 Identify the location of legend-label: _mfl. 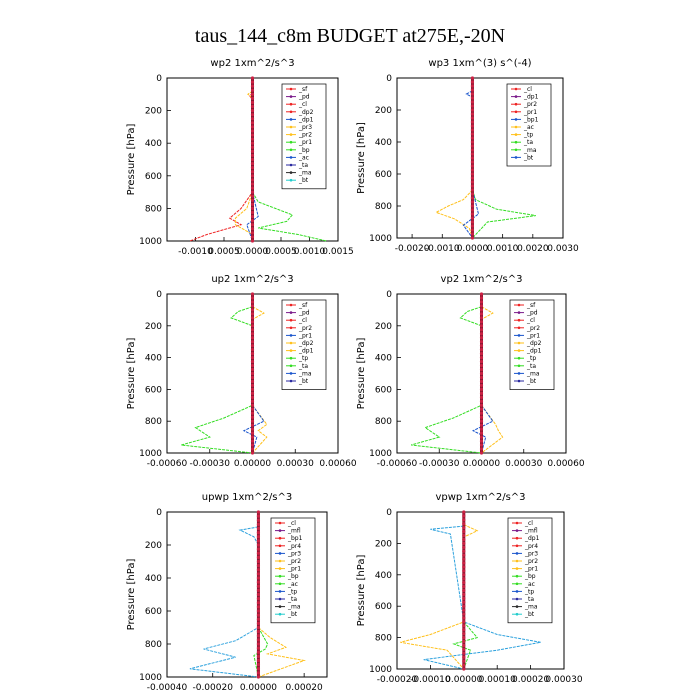
(294, 531).